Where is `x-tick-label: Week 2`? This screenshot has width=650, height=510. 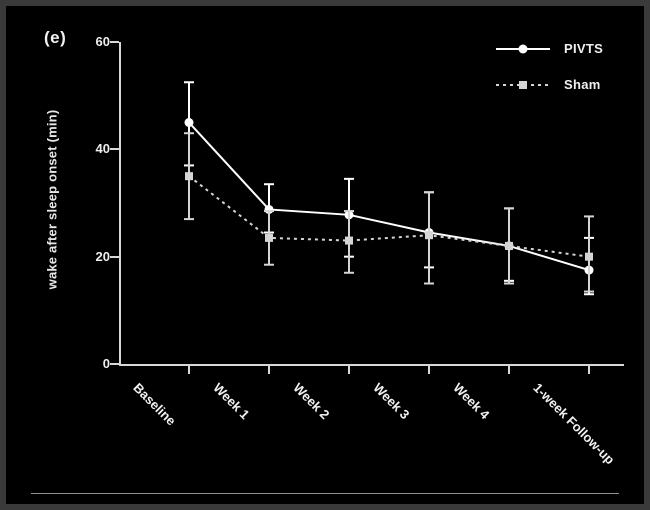
x-tick-label: Week 2 is located at coordinates (311, 401).